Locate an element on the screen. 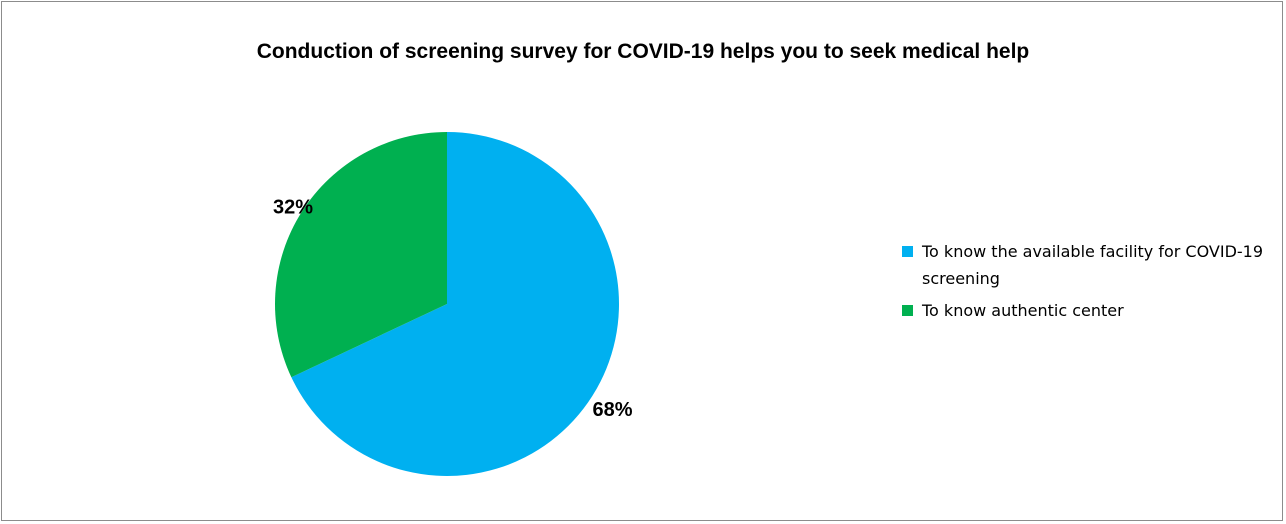  pie-slice-authentic-center is located at coordinates (360, 255).